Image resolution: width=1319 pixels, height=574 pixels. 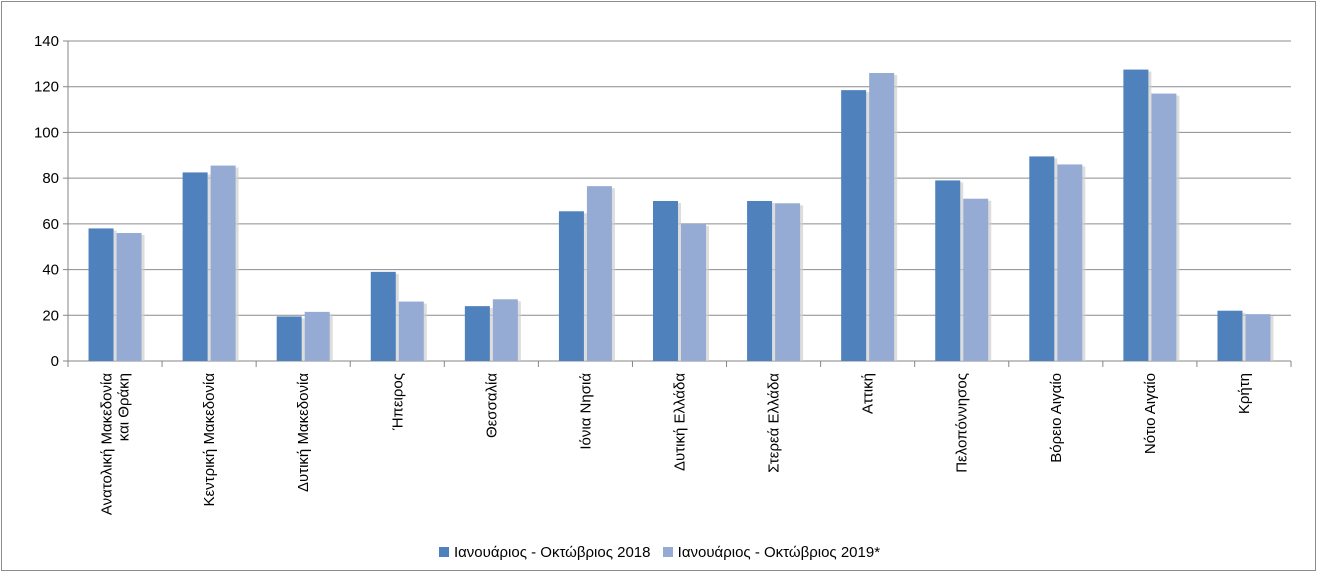 What do you see at coordinates (50, 178) in the screenshot?
I see `y-tick-label: 80` at bounding box center [50, 178].